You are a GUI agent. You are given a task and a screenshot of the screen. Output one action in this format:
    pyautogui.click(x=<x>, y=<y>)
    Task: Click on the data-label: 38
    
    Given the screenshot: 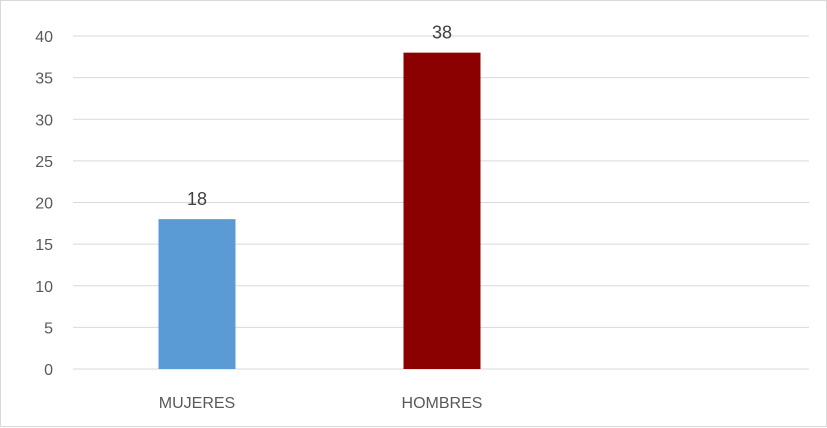 What is the action you would take?
    pyautogui.click(x=442, y=33)
    